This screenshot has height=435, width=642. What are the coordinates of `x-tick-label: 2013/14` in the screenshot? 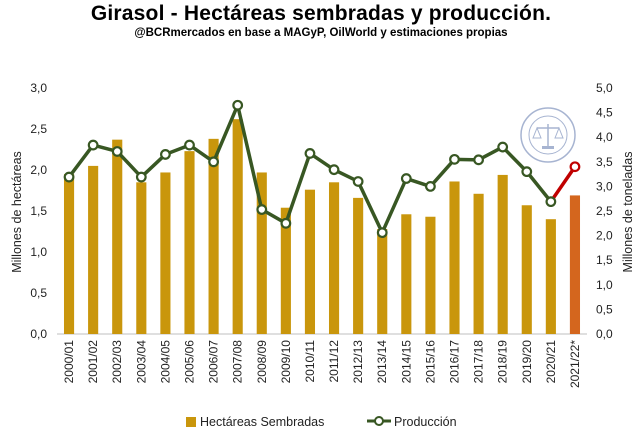 It's located at (382, 362).